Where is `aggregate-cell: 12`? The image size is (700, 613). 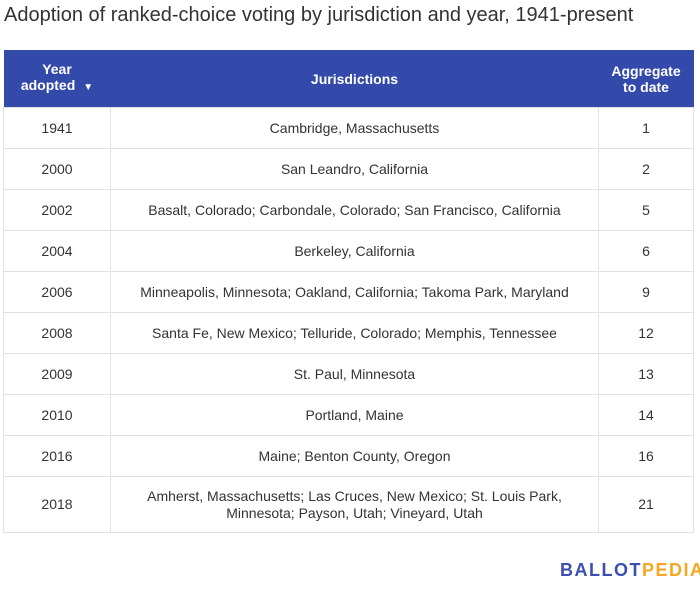
aggregate-cell: 12 is located at coordinates (646, 333).